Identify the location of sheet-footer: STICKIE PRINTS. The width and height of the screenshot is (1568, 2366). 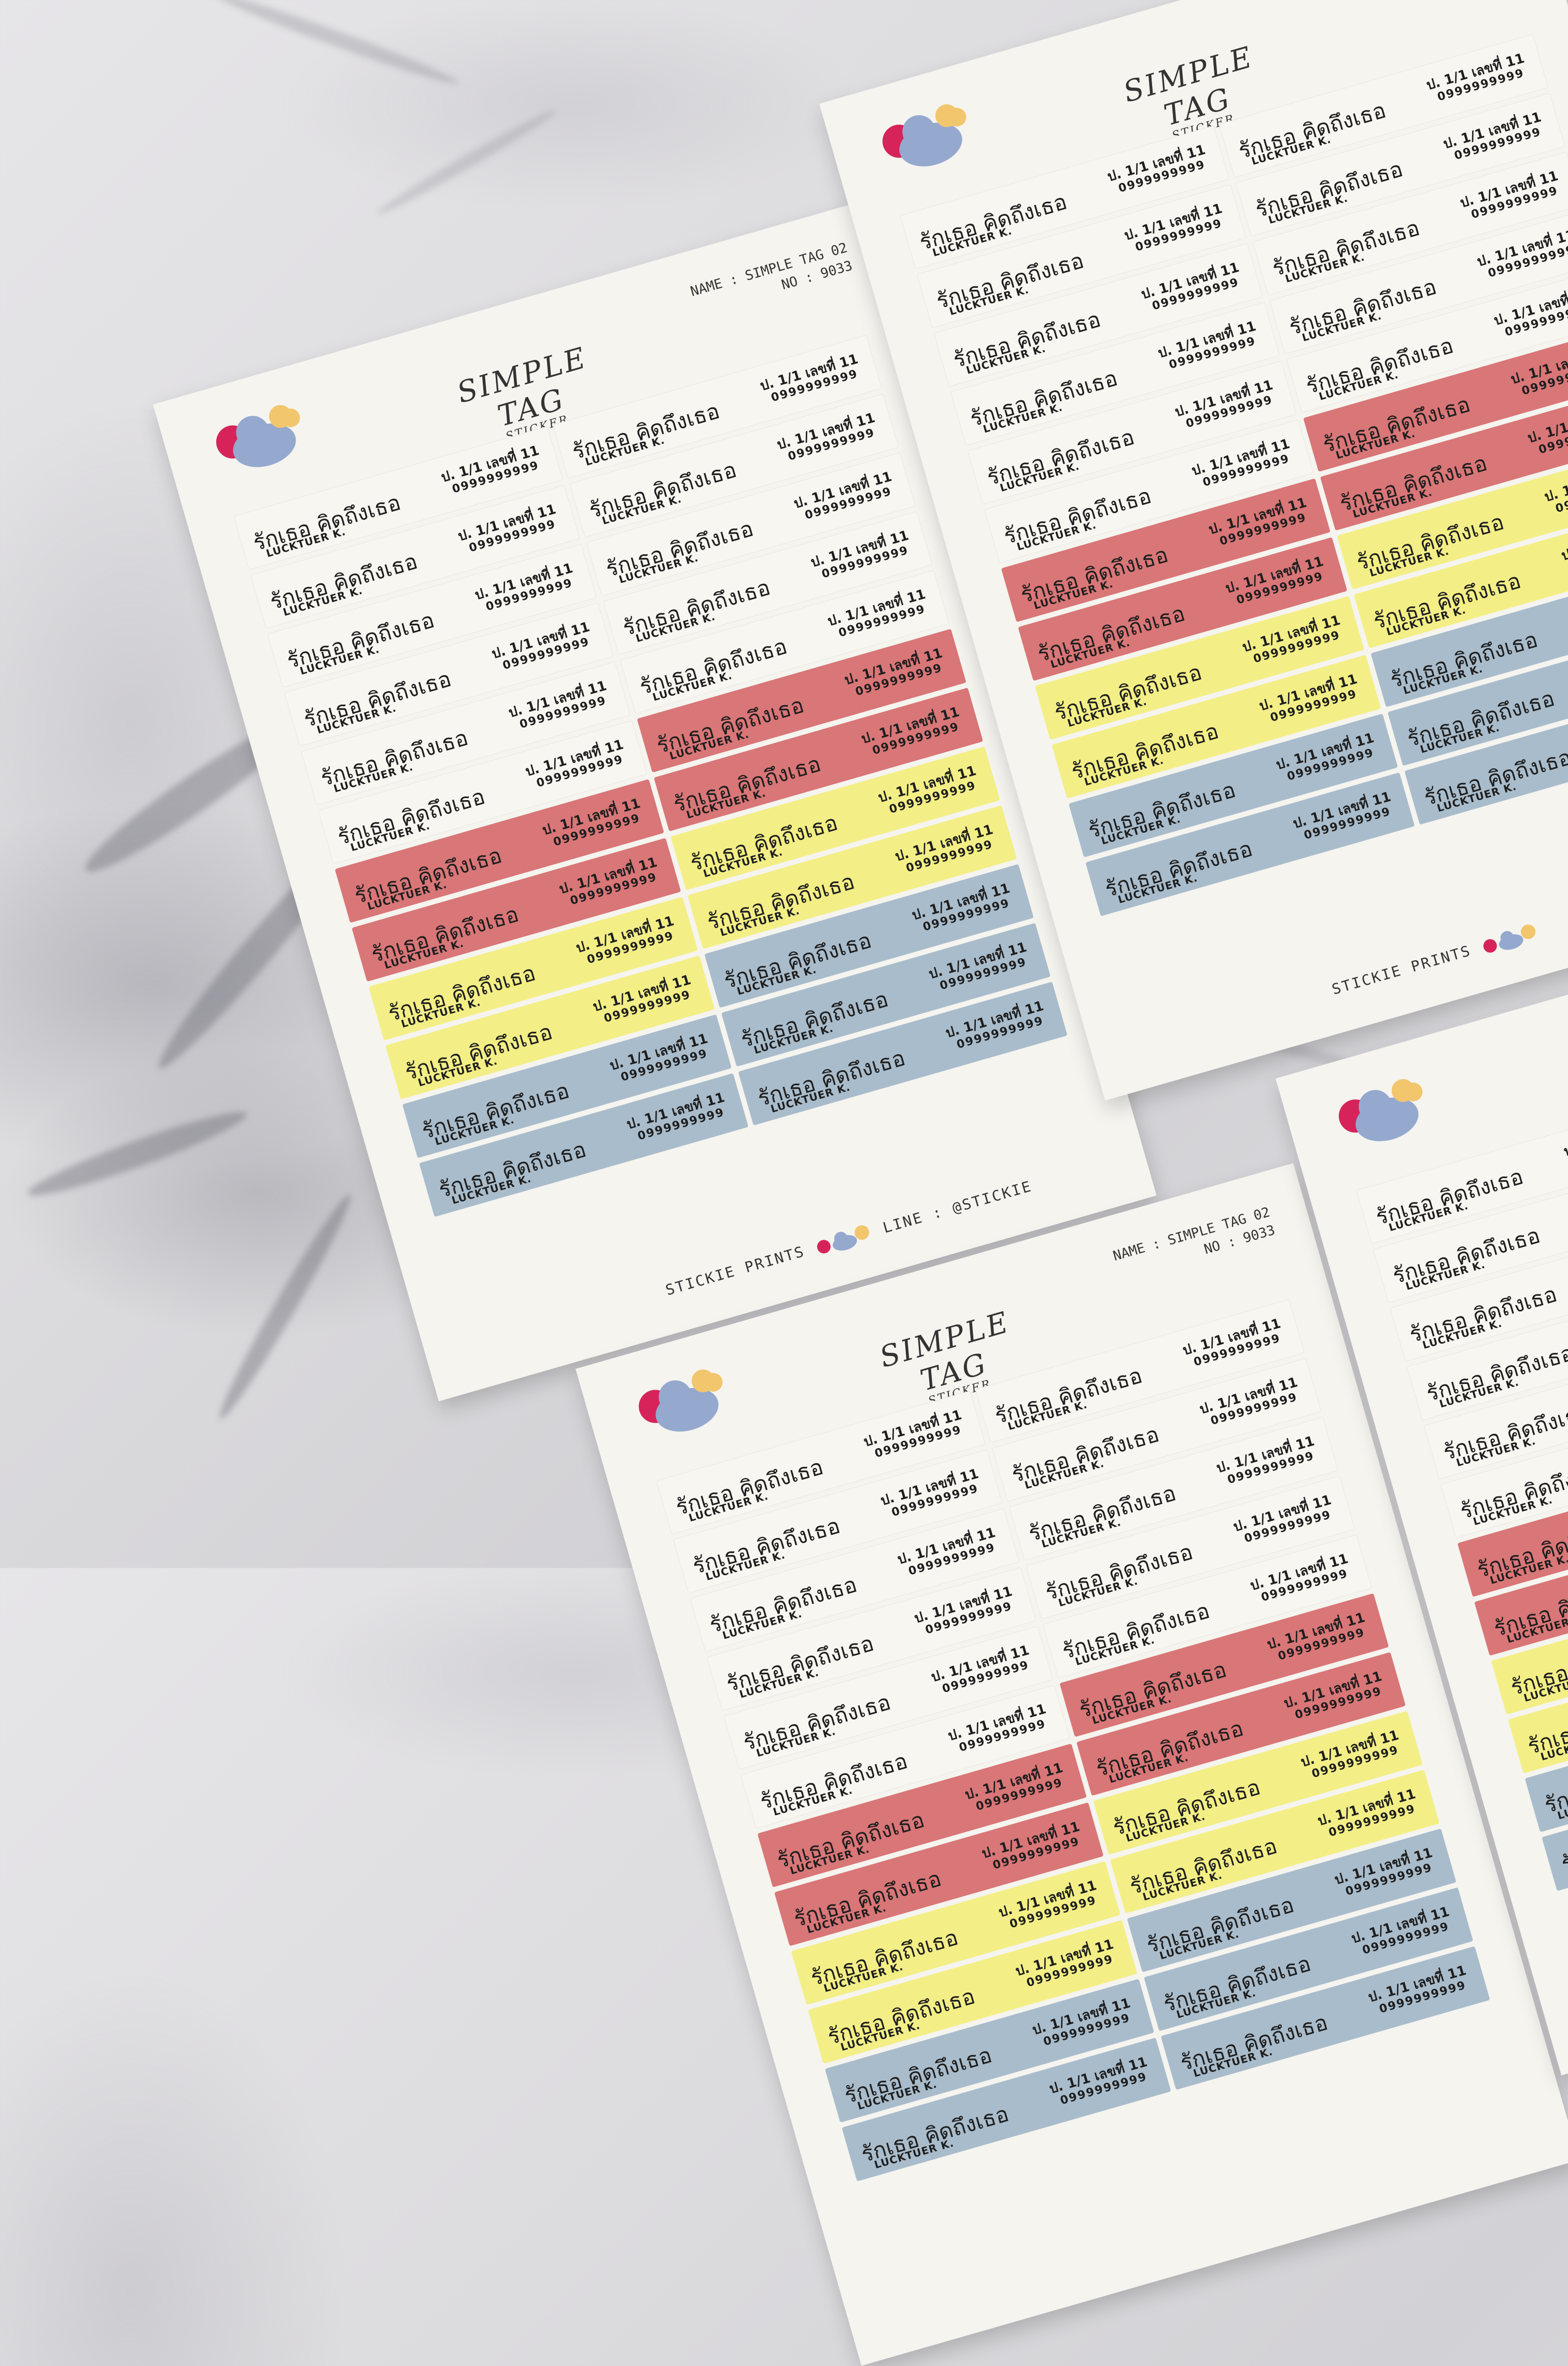
(1434, 960).